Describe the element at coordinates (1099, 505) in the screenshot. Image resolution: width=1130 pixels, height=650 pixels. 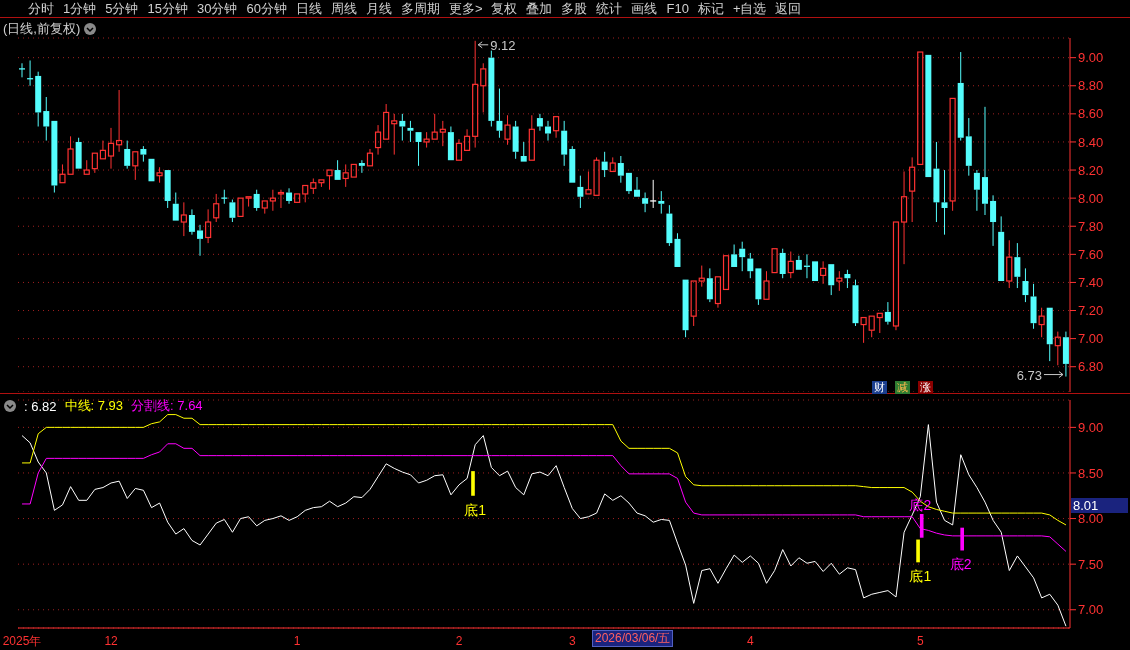
I see `text: 8.01` at that location.